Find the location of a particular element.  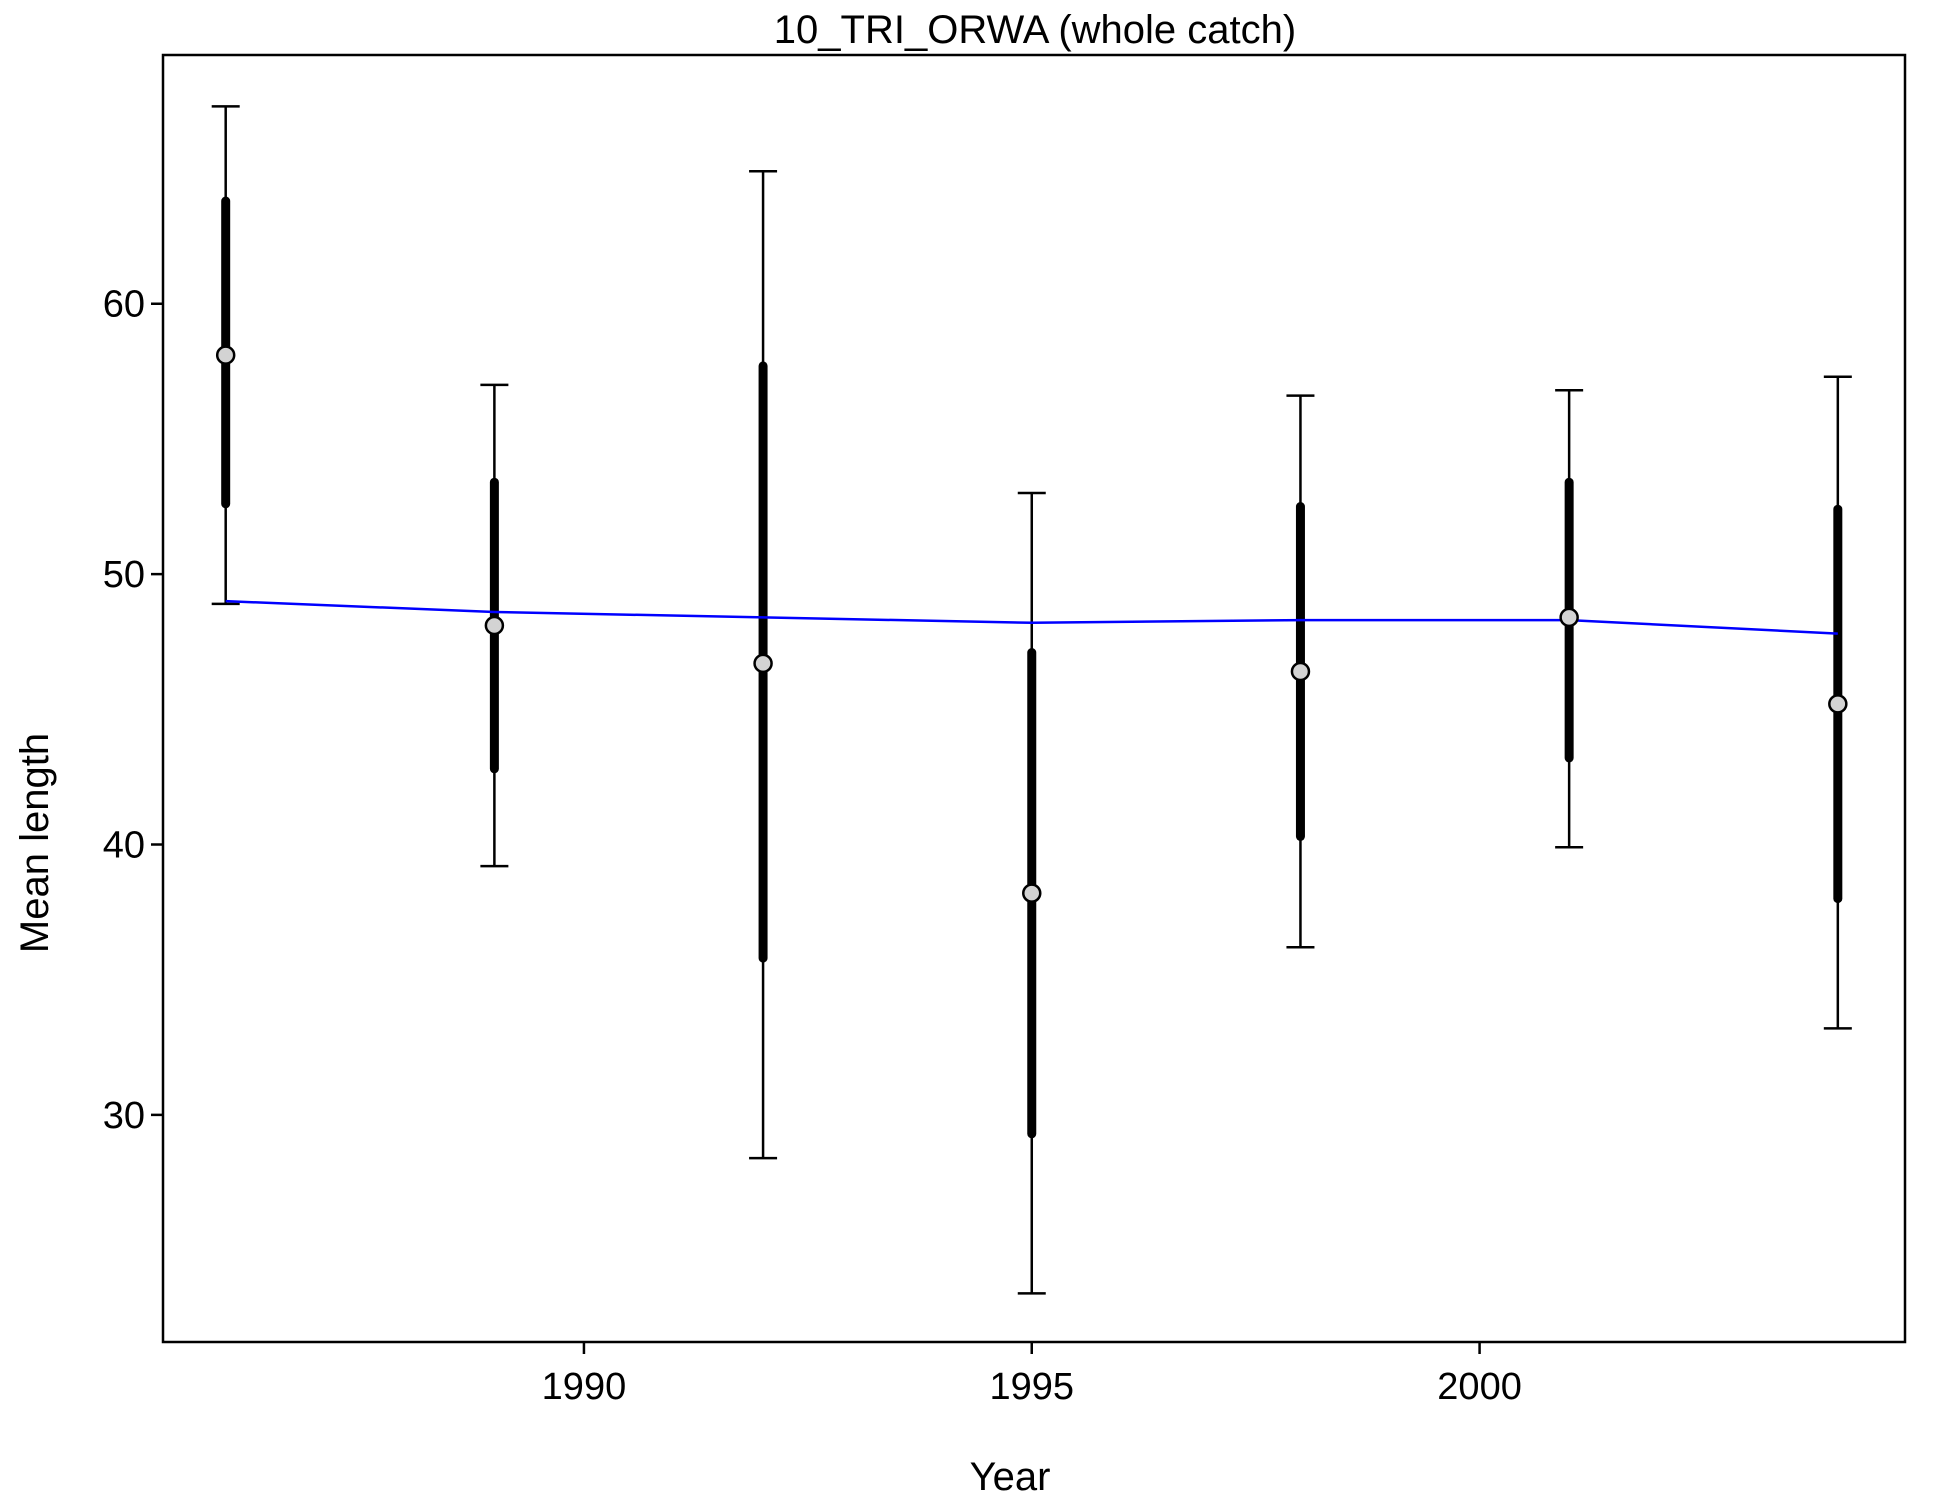

chart-title: 10_TRI_ORWA (whole catch) is located at coordinates (1035, 30).